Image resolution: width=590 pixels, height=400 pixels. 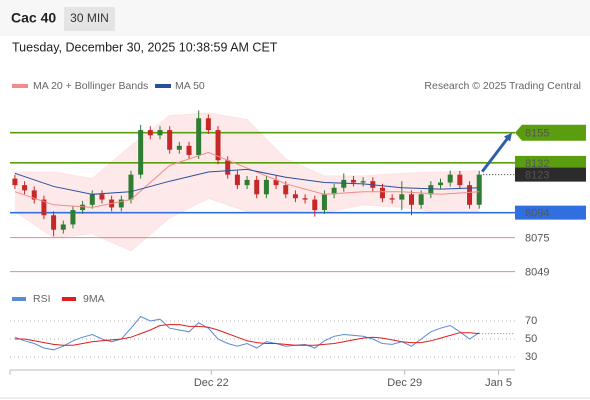 I want to click on y-tick-label: 30, so click(x=531, y=357).